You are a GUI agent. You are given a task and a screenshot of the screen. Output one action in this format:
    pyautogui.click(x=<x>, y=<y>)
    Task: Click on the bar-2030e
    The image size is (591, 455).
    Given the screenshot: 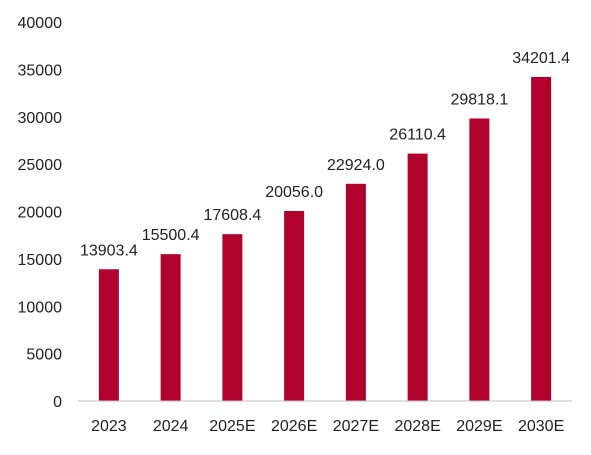 What is the action you would take?
    pyautogui.click(x=541, y=238)
    